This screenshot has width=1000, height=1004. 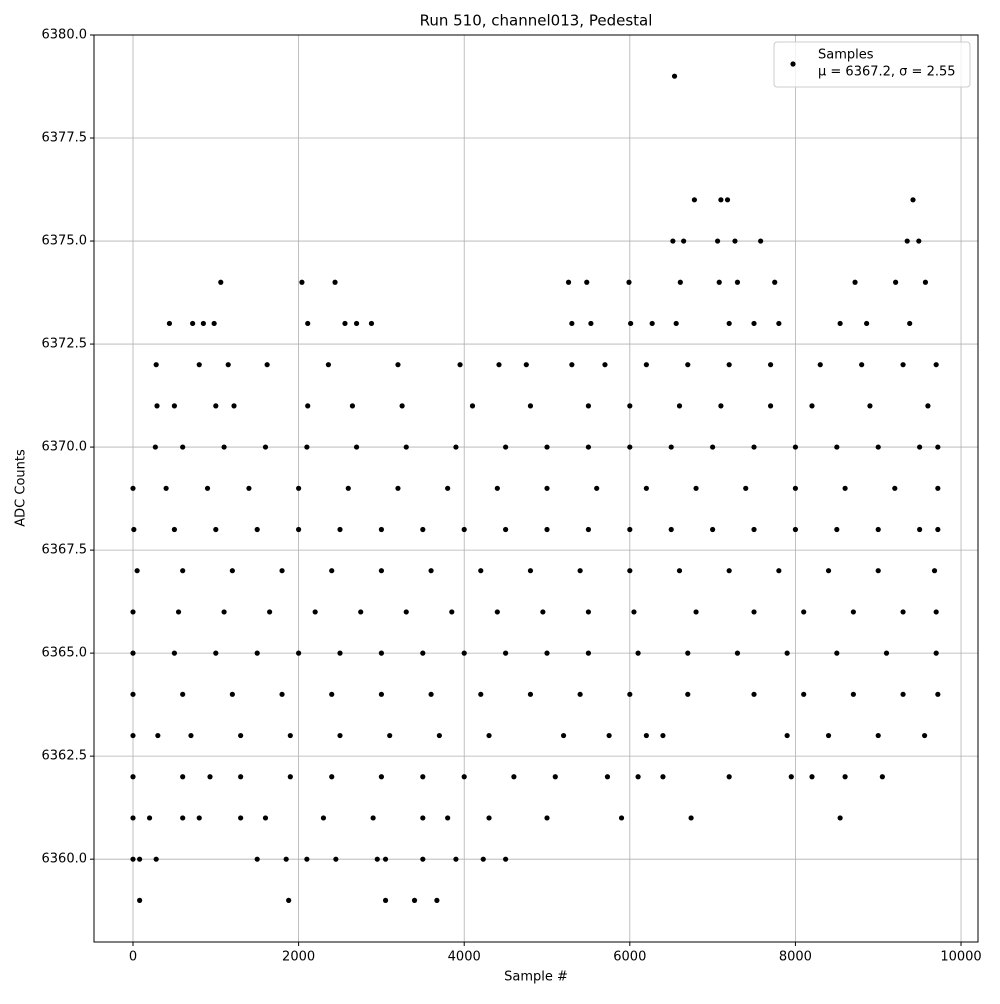 What do you see at coordinates (21, 488) in the screenshot?
I see `y-axis-label: ADC Counts` at bounding box center [21, 488].